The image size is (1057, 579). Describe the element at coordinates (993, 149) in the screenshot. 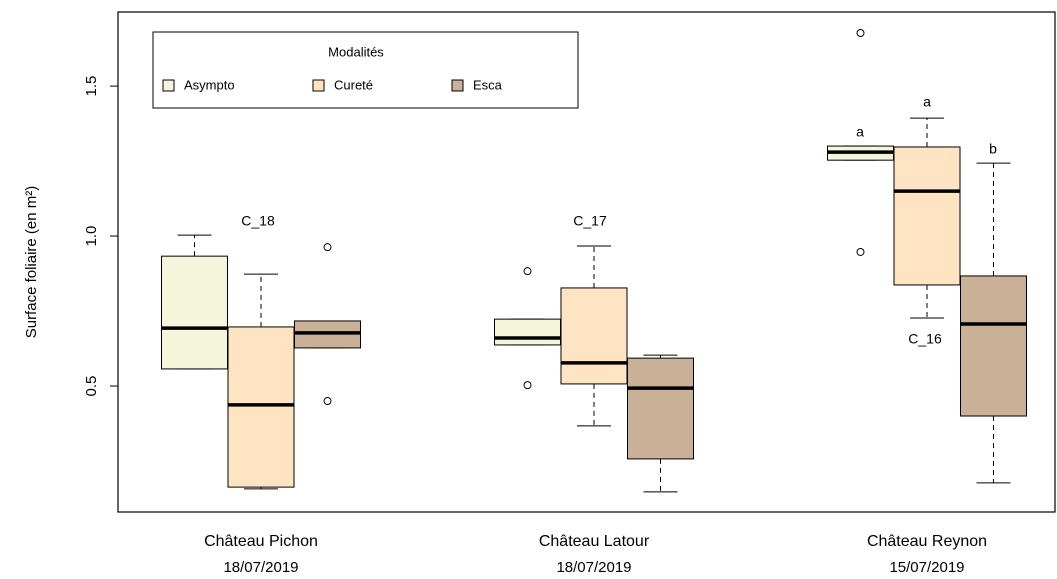

I see `annotation: b` at that location.